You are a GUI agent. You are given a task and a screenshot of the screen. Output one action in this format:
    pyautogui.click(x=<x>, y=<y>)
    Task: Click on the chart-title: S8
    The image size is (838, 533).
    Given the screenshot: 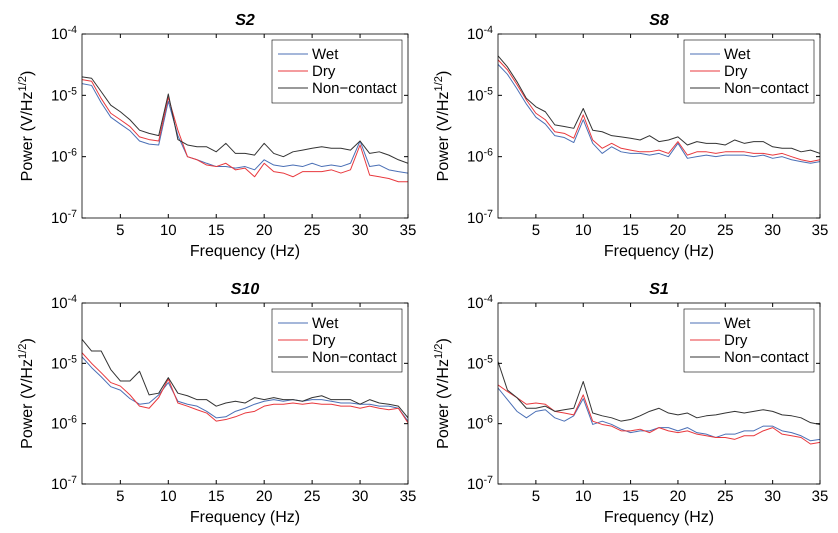 What is the action you would take?
    pyautogui.click(x=659, y=20)
    